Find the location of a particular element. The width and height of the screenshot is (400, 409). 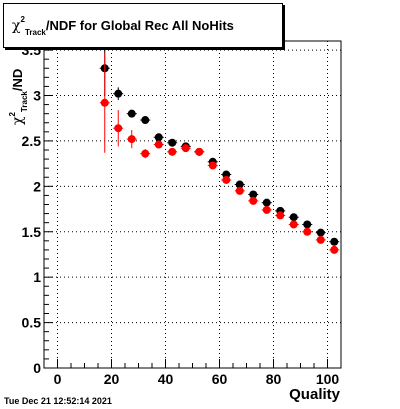

x-tick-label: 80 is located at coordinates (274, 379).